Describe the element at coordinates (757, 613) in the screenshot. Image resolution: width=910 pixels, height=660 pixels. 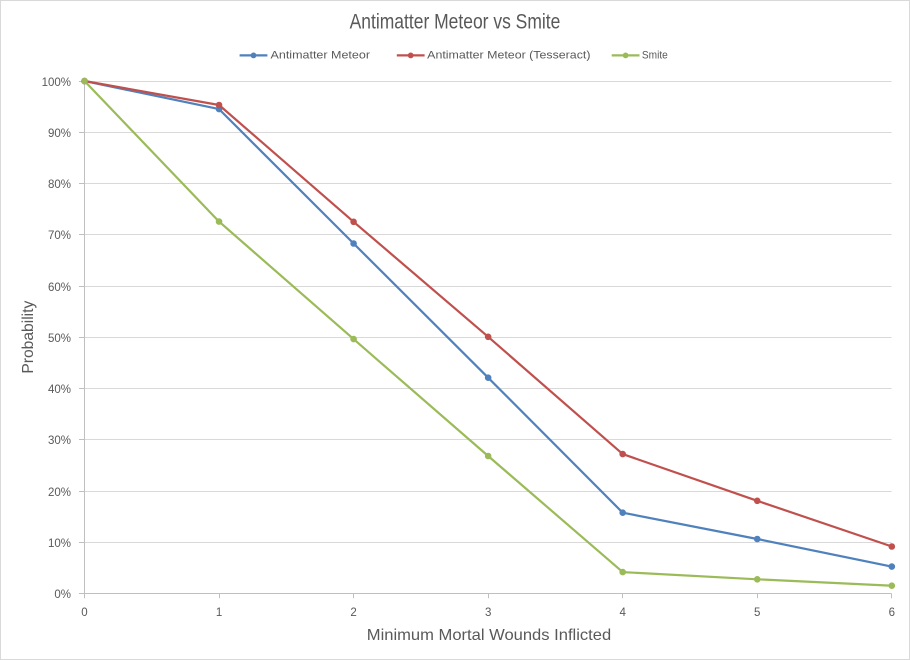
I see `svg-text: 5` at that location.